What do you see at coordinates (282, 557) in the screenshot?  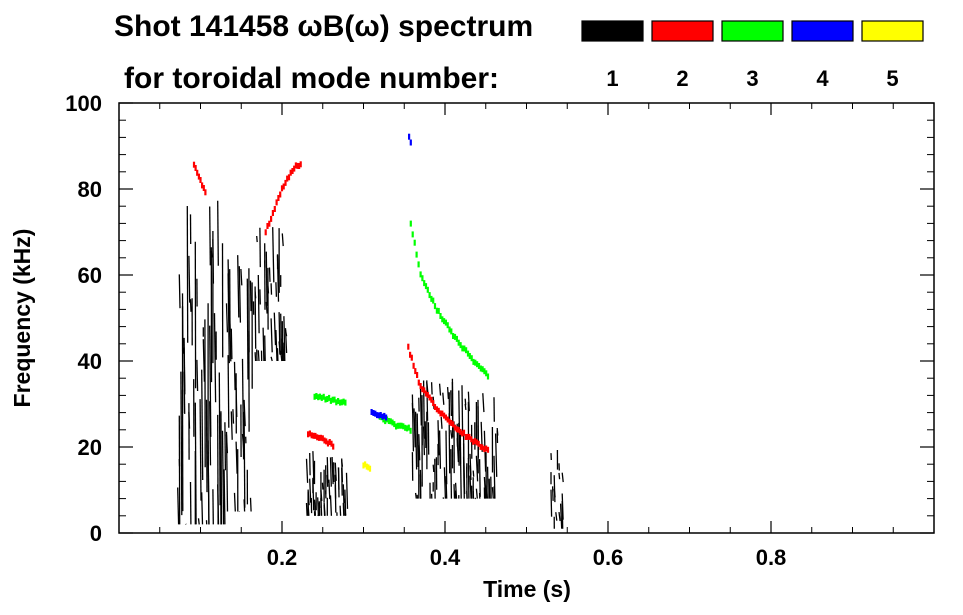 I see `x-tick-label: 0.2` at bounding box center [282, 557].